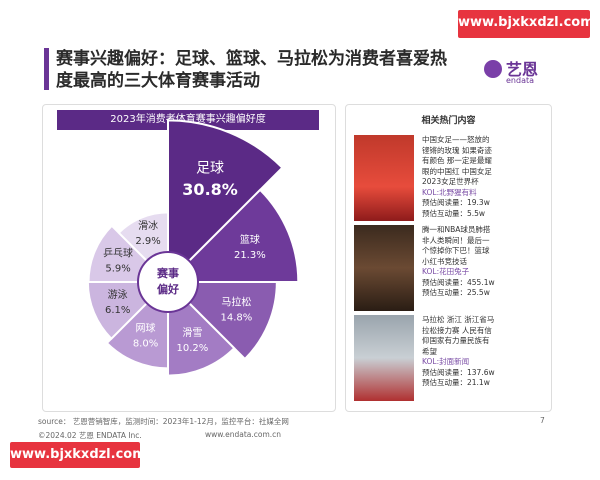 This screenshot has height=480, width=600. Describe the element at coordinates (456, 240) in the screenshot. I see `item-line: 非人类瞬间！最后一` at that location.